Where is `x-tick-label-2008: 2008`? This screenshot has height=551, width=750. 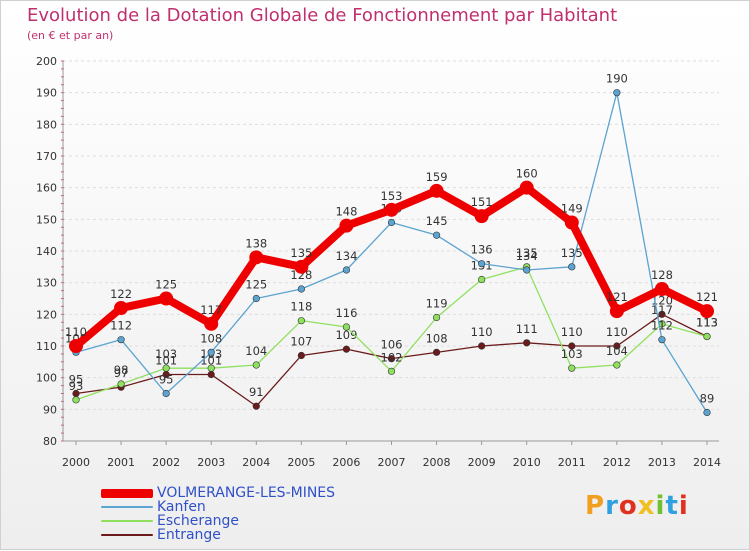 x-tick-label-2008: 2008 is located at coordinates (437, 462).